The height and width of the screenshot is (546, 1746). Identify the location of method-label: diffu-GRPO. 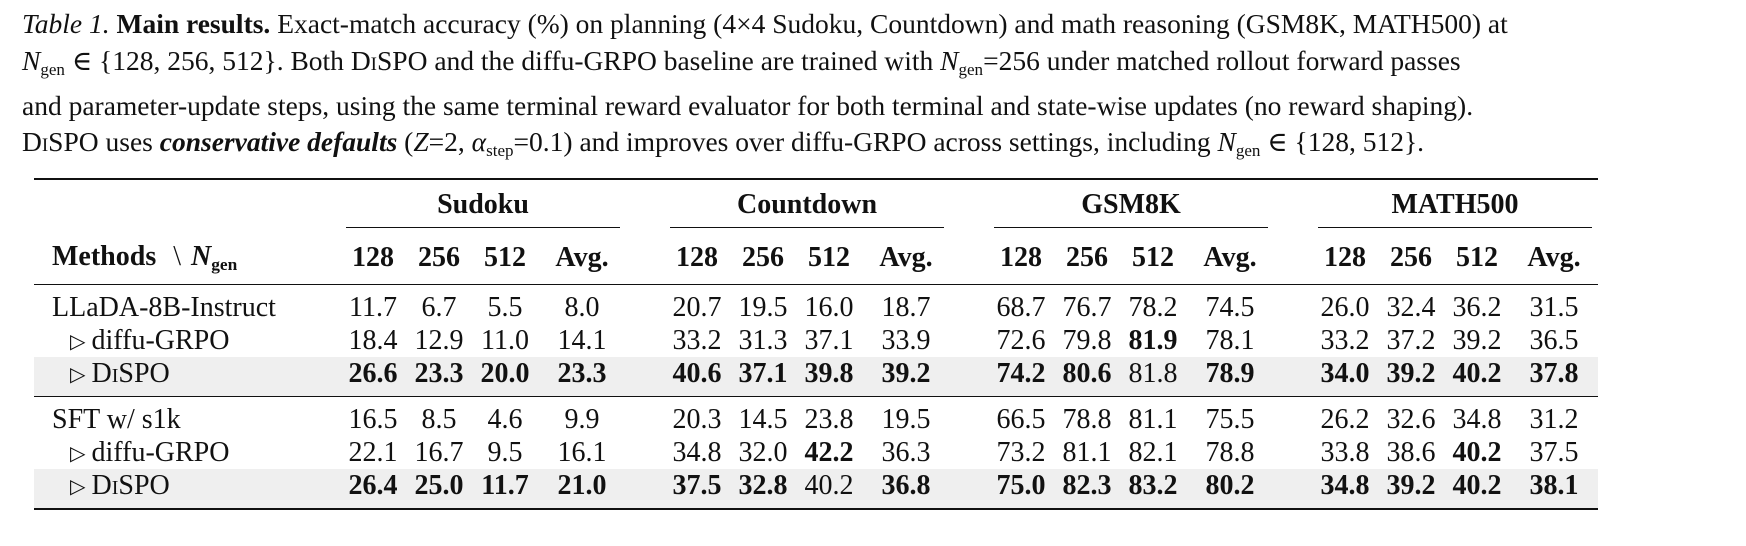
(160, 340).